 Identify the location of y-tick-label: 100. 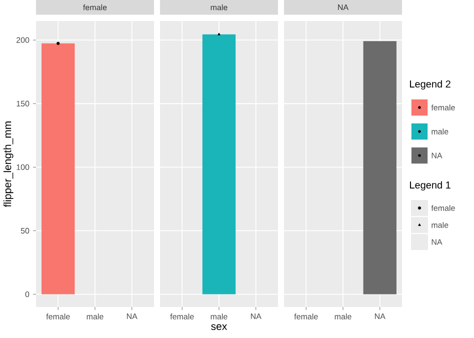
(23, 167).